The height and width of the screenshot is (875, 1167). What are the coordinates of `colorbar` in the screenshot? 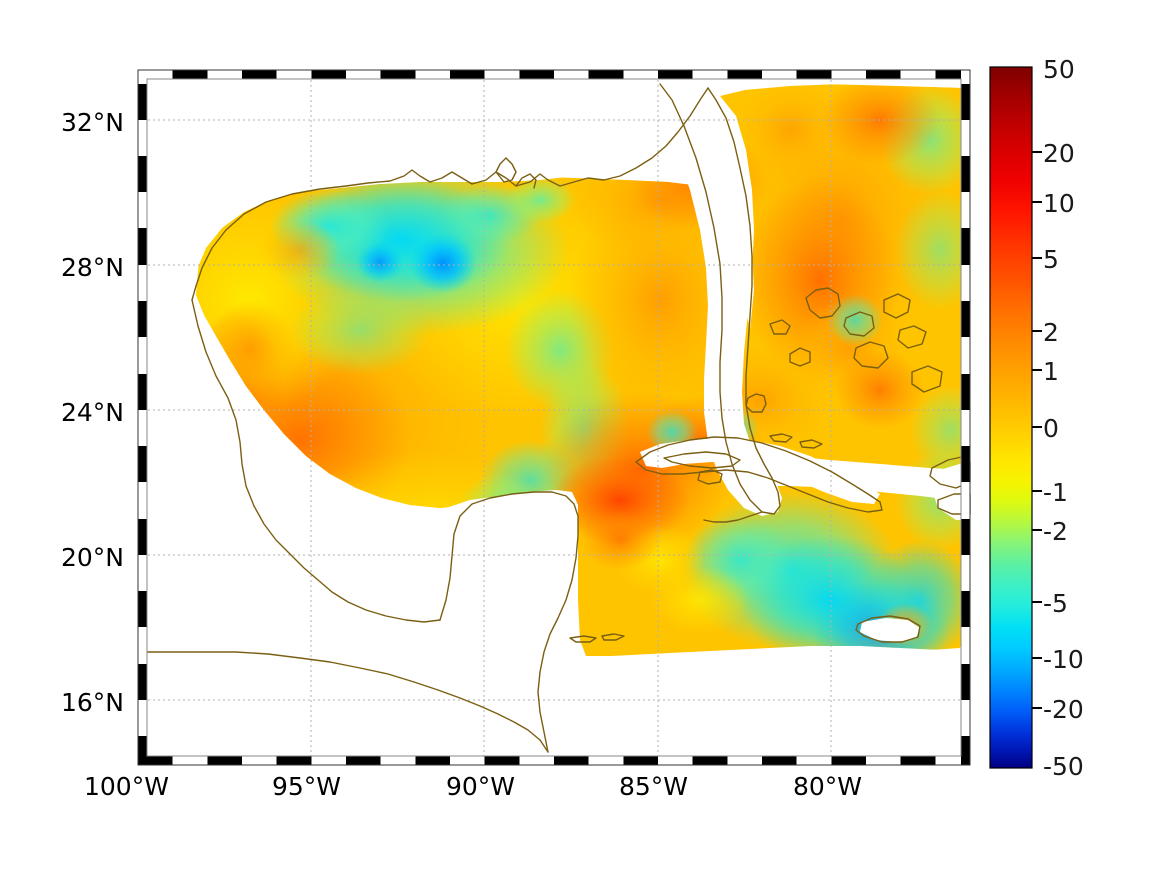 It's located at (1015, 417).